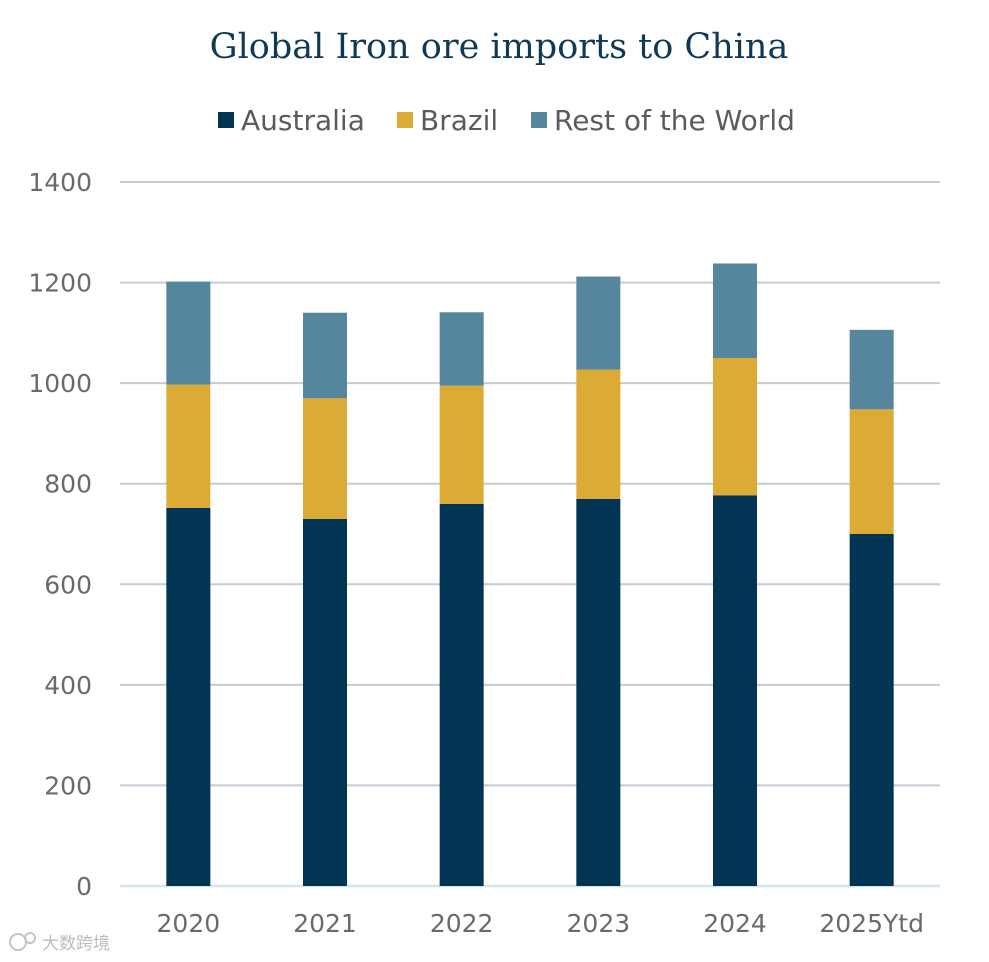 This screenshot has width=989, height=962. What do you see at coordinates (674, 120) in the screenshot?
I see `legend-label: Rest of the World` at bounding box center [674, 120].